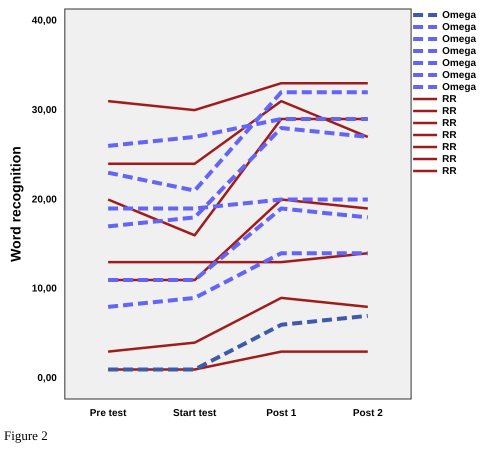 The image size is (486, 450). What do you see at coordinates (195, 413) in the screenshot?
I see `x-tick-label: Start test` at bounding box center [195, 413].